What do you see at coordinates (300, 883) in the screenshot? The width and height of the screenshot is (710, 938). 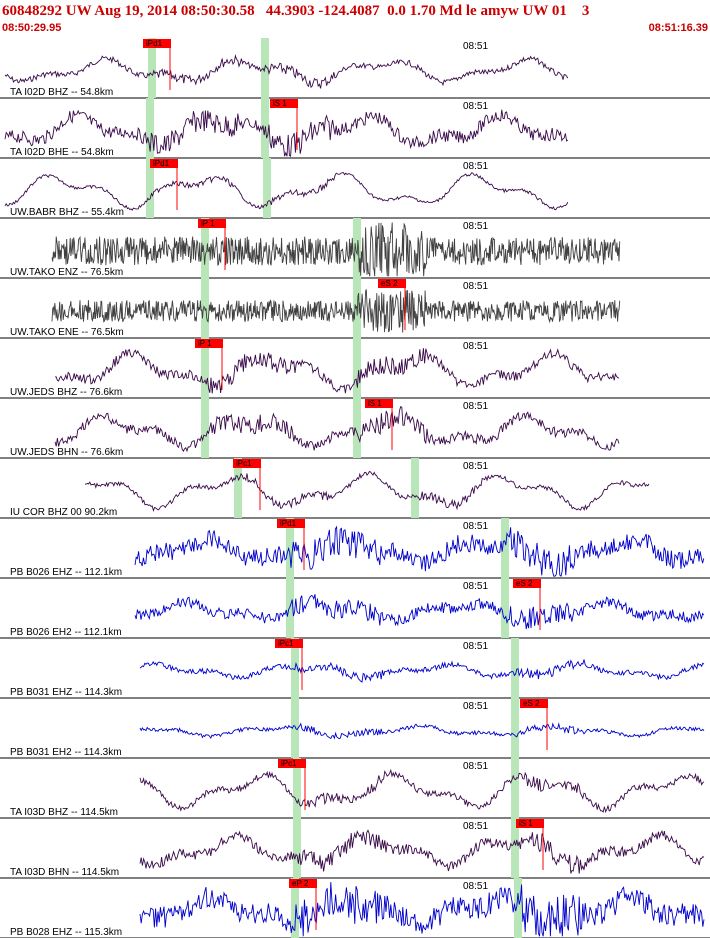 I see `pick-label: eP 2` at bounding box center [300, 883].